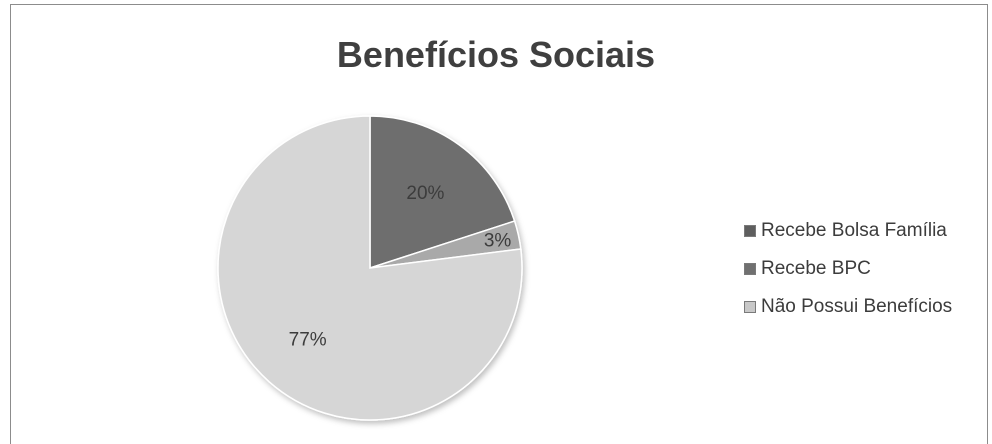  I want to click on data-label: 20%, so click(425, 193).